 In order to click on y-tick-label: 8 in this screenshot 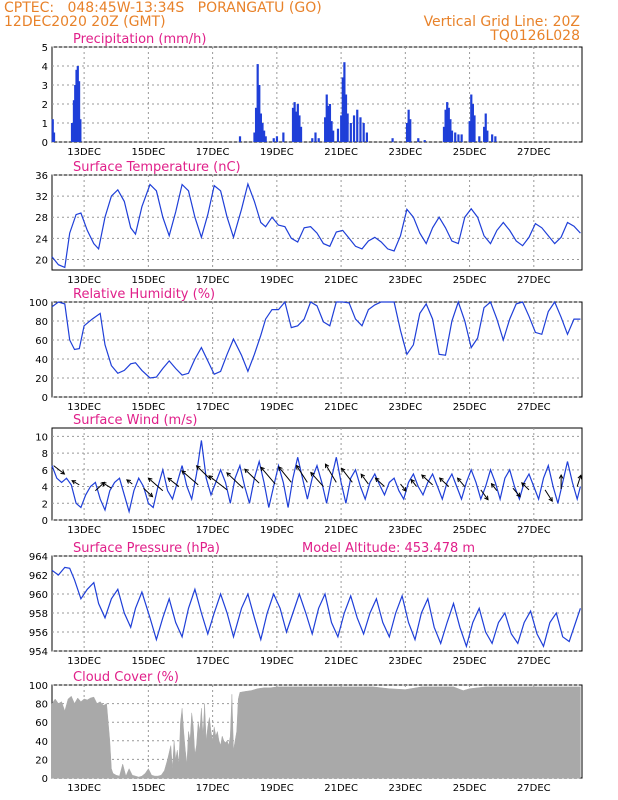, I will do `click(45, 454)`.